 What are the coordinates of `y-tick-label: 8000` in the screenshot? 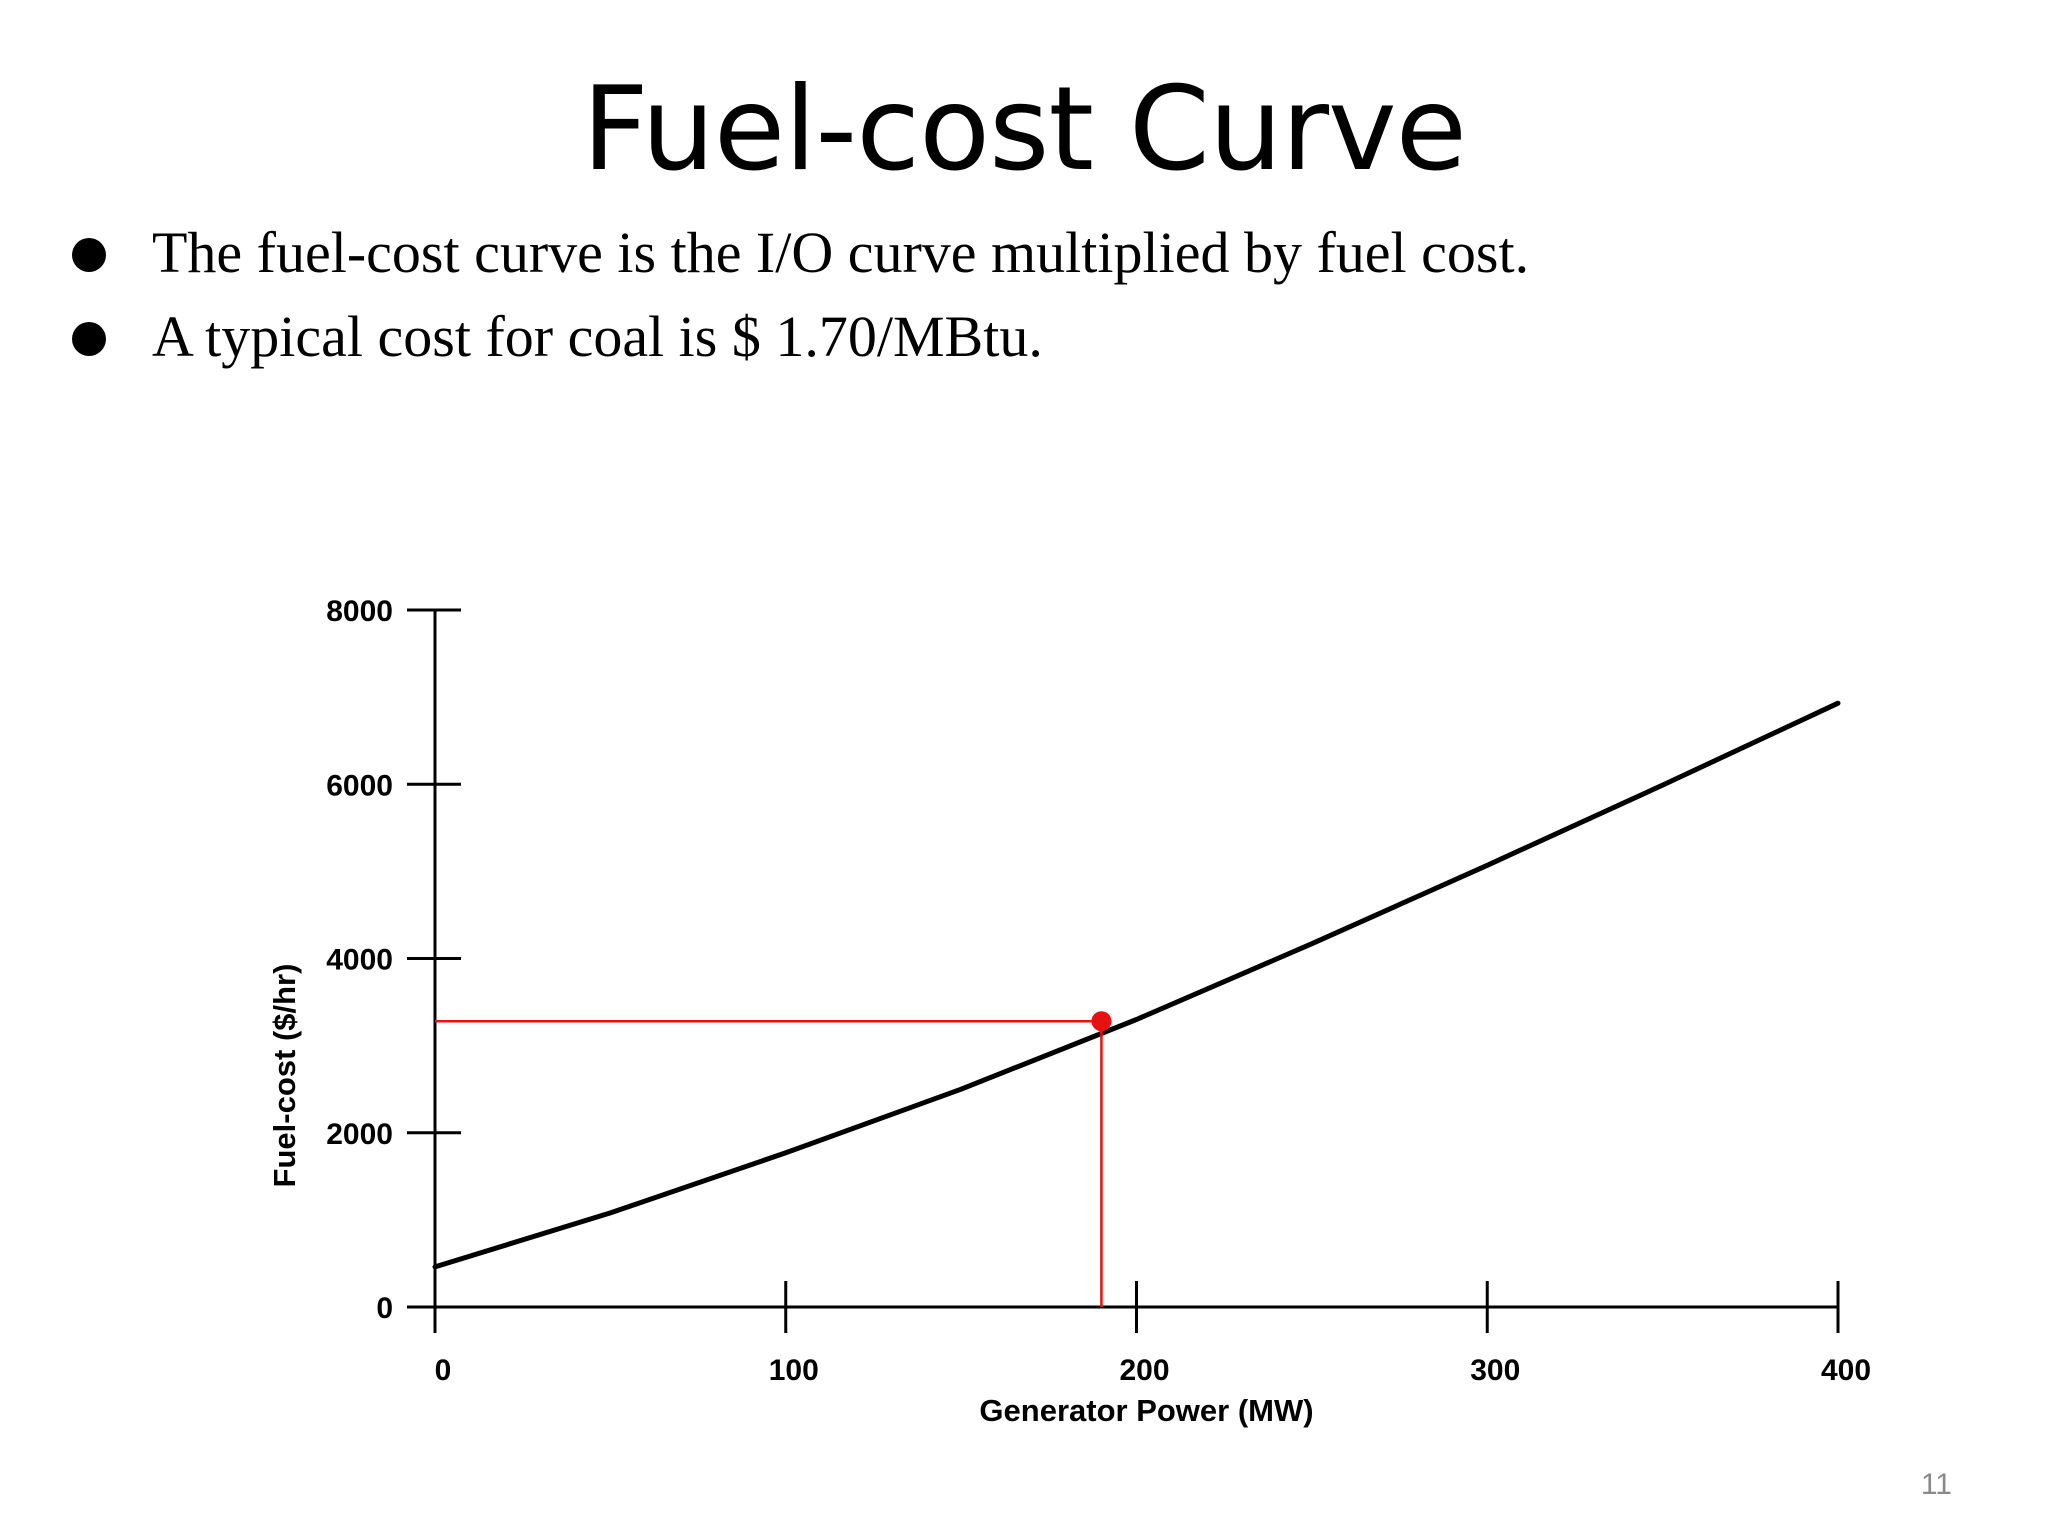 It's located at (359, 611).